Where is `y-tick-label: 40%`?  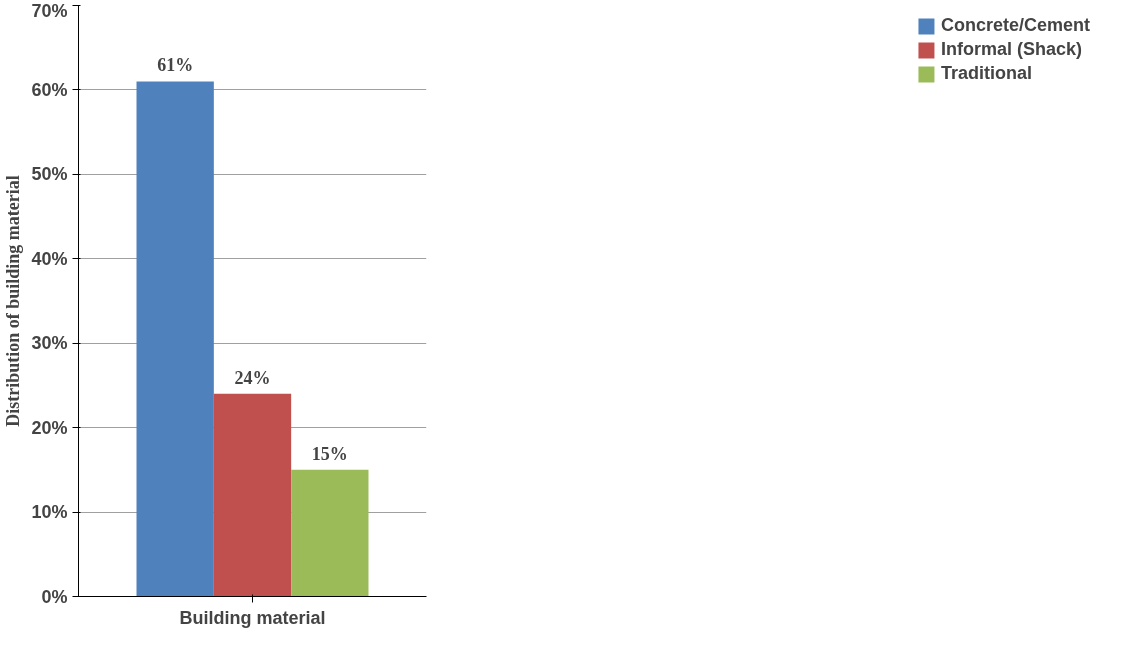 y-tick-label: 40% is located at coordinates (49, 258).